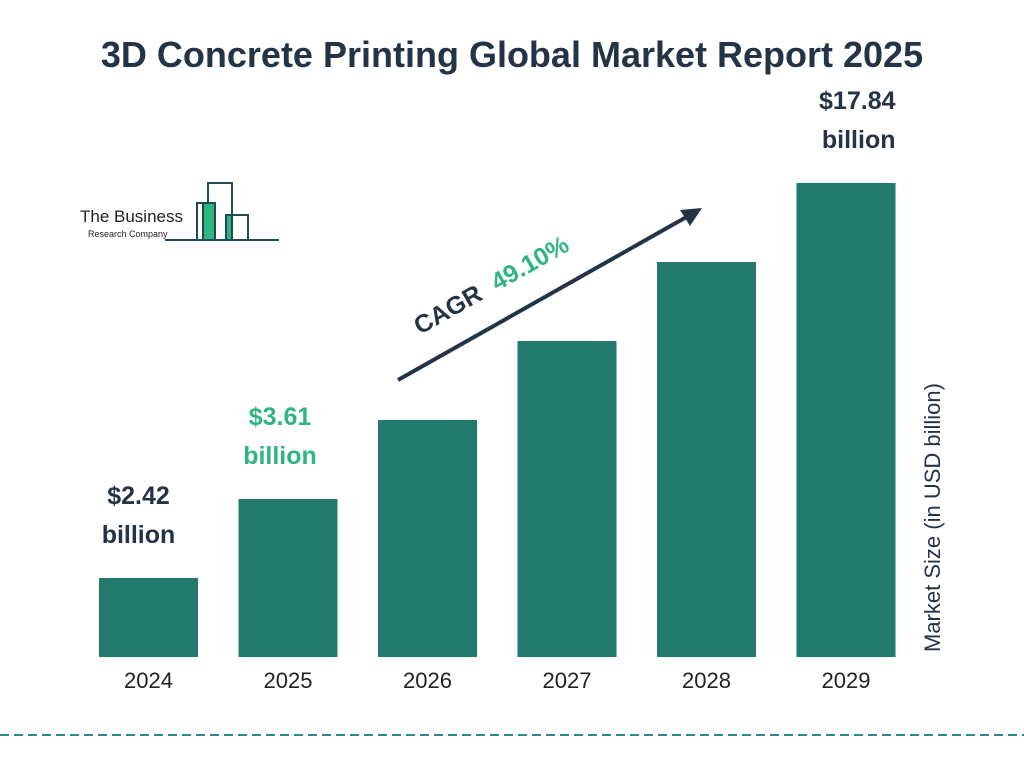 This screenshot has height=768, width=1024. What do you see at coordinates (128, 234) in the screenshot?
I see `logo-line2: Research Company` at bounding box center [128, 234].